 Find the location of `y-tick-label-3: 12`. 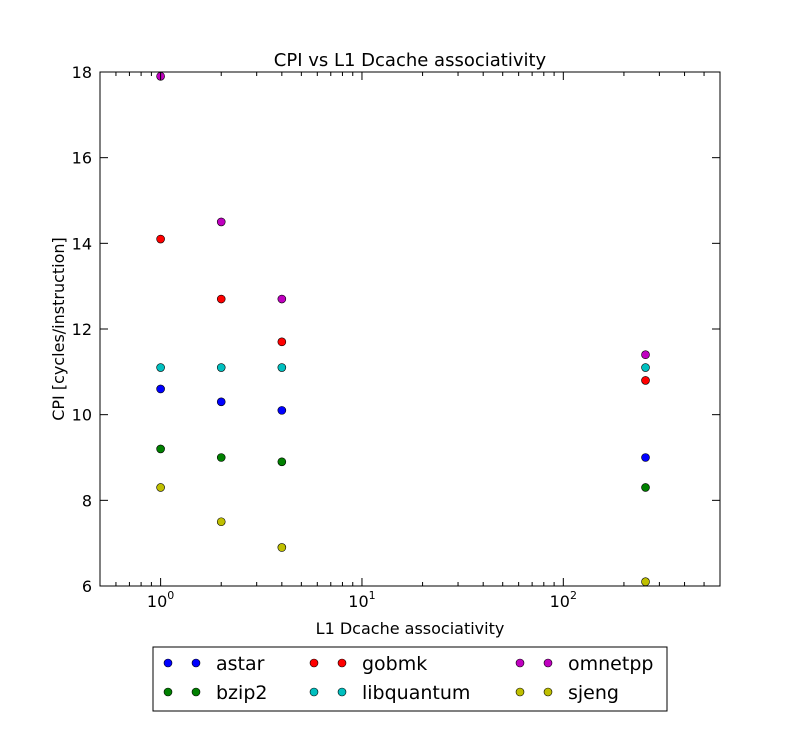

y-tick-label-3: 12 is located at coordinates (82, 329).